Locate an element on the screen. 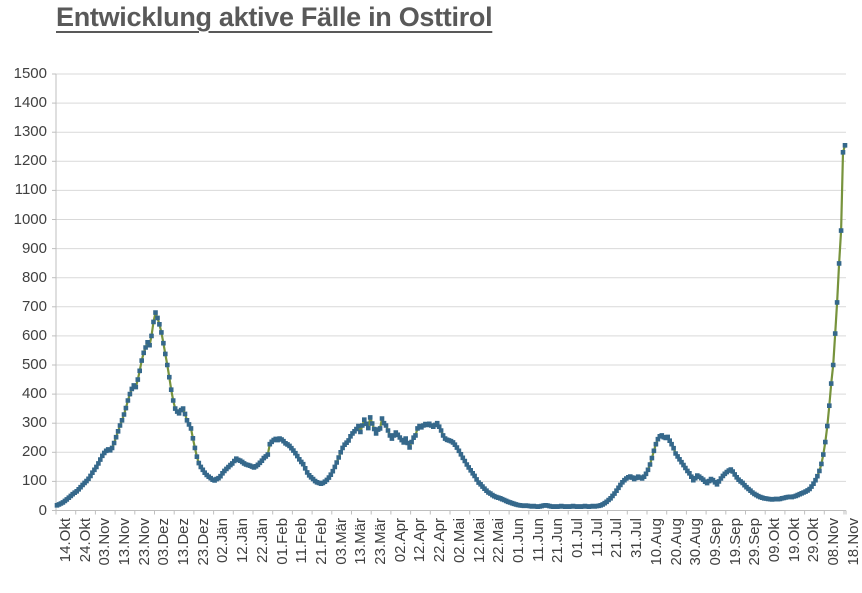 The width and height of the screenshot is (862, 593). y-tick-label: 400 is located at coordinates (34, 393).